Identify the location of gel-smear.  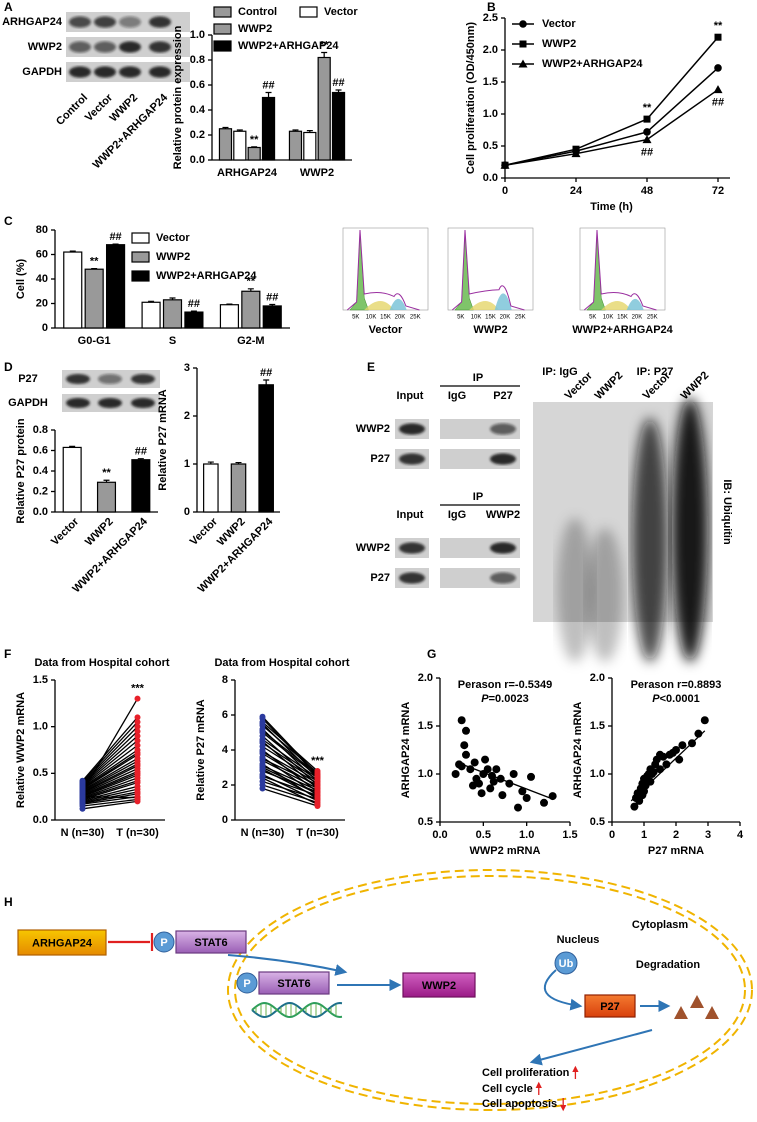
(690, 530).